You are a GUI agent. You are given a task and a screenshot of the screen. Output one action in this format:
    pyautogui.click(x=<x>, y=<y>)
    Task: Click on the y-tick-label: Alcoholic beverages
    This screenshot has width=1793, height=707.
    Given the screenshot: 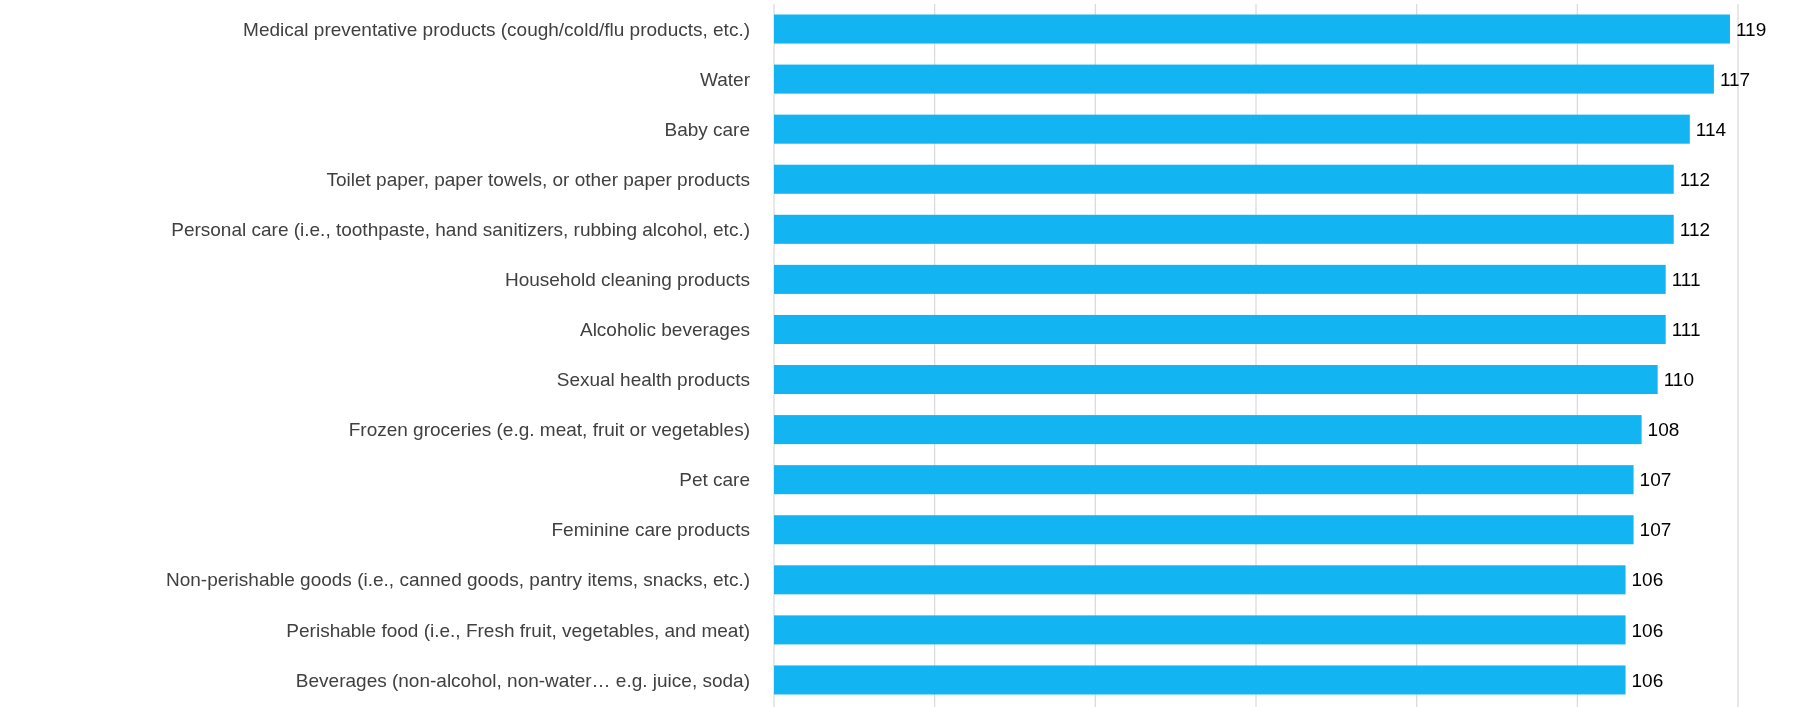 What is the action you would take?
    pyautogui.click(x=664, y=330)
    